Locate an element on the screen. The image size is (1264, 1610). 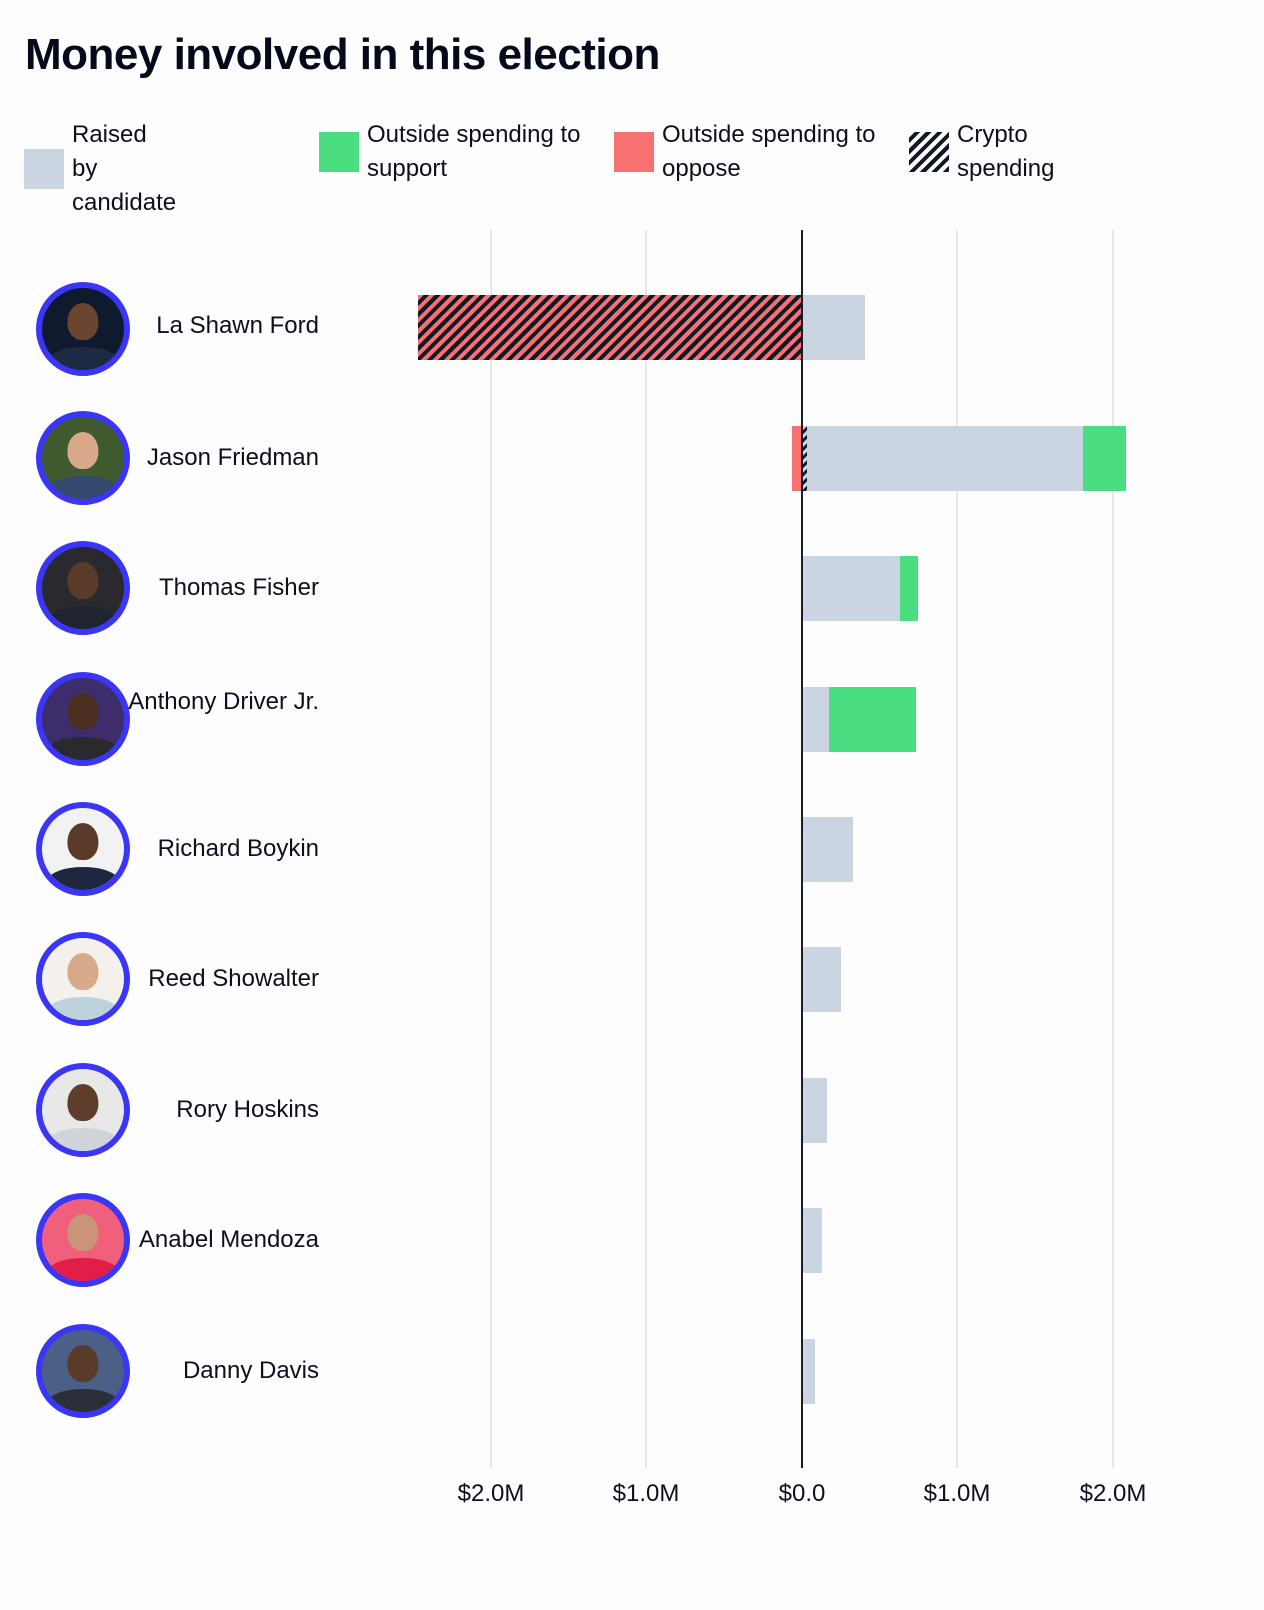
candidate-row: Jason Friedman is located at coordinates (632, 458).